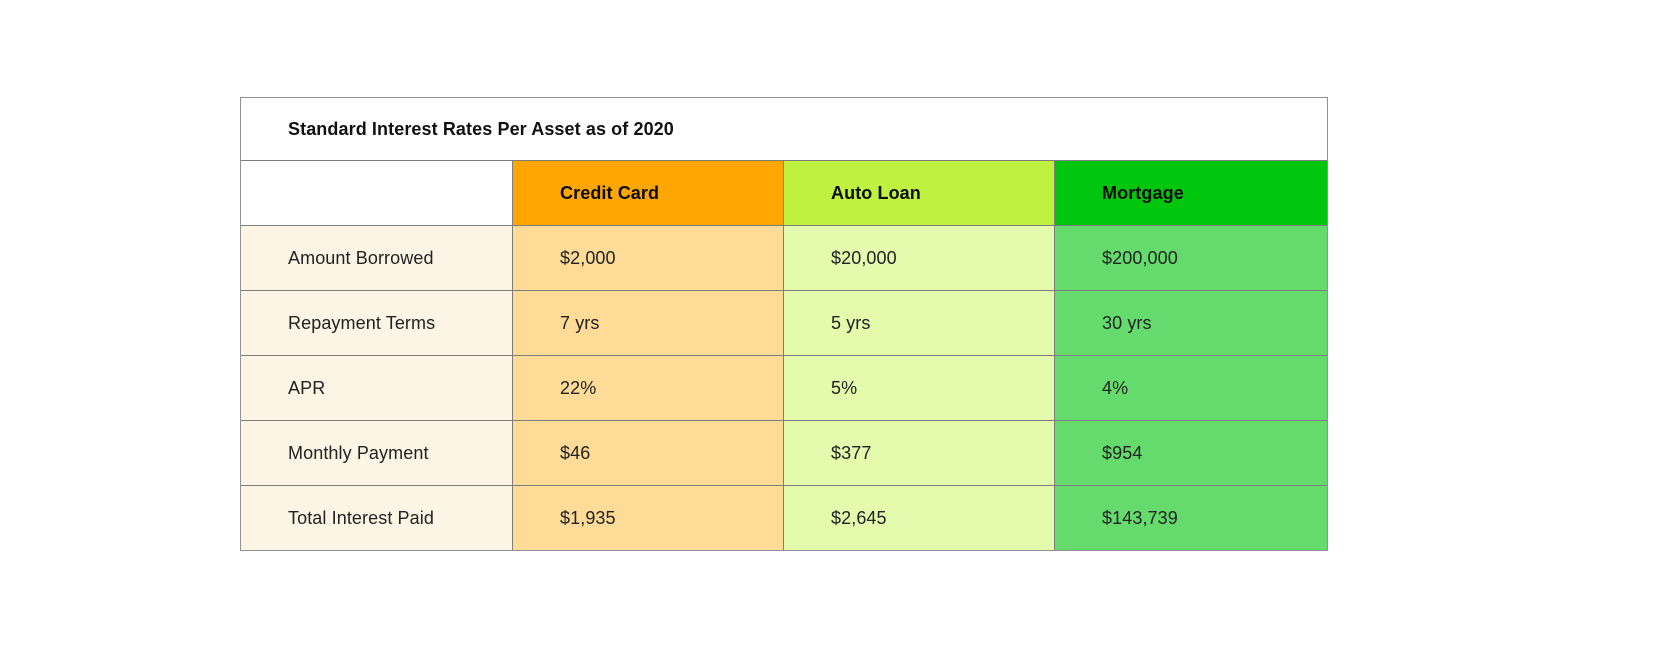 The width and height of the screenshot is (1660, 650). Describe the element at coordinates (919, 388) in the screenshot. I see `cell-auto-loan-apr: 5%` at that location.